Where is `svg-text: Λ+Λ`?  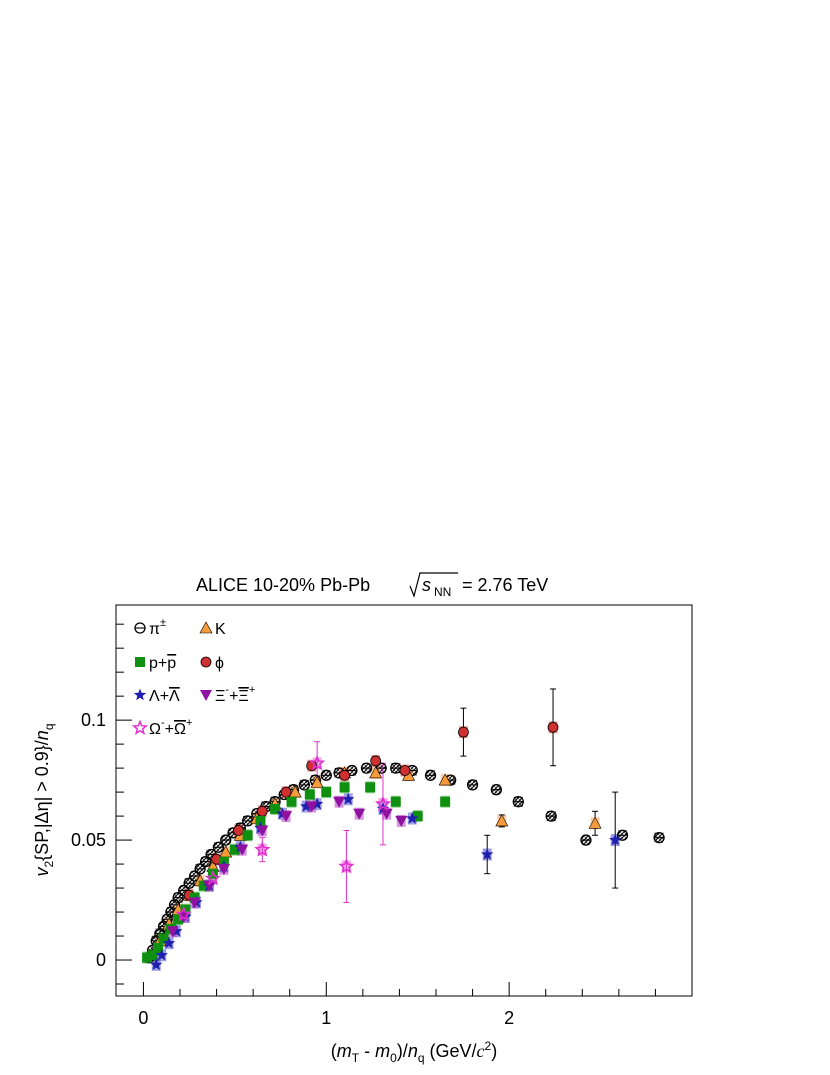 svg-text: Λ+Λ is located at coordinates (164, 696).